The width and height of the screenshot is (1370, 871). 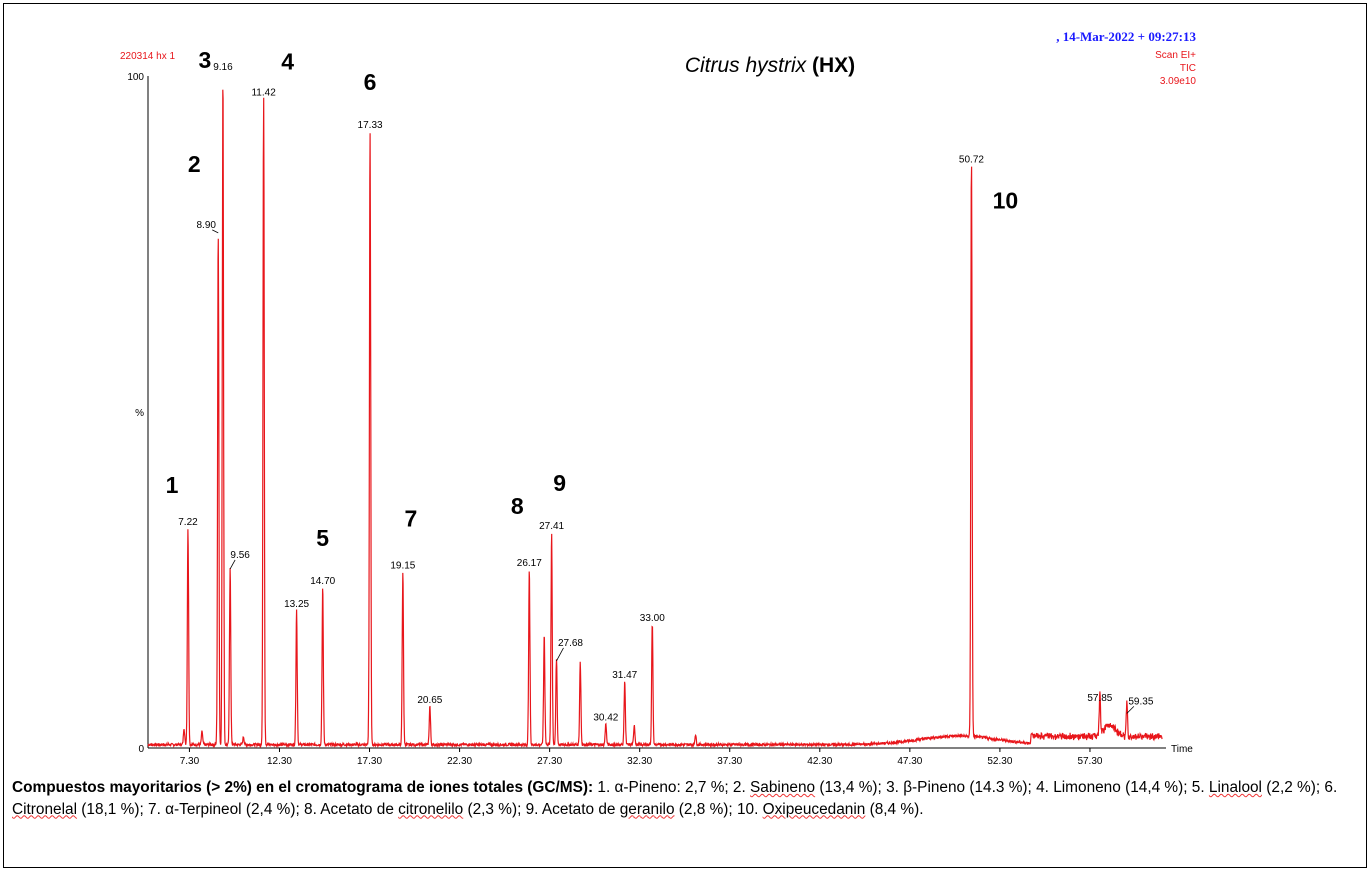 What do you see at coordinates (746, 65) in the screenshot?
I see `title-species: Citrus hystrix` at bounding box center [746, 65].